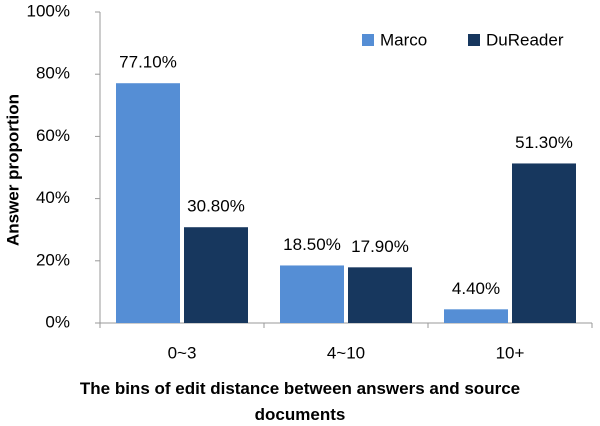 Image resolution: width=600 pixels, height=426 pixels. Describe the element at coordinates (12, 170) in the screenshot. I see `y-axis-title: Answer proportion` at that location.